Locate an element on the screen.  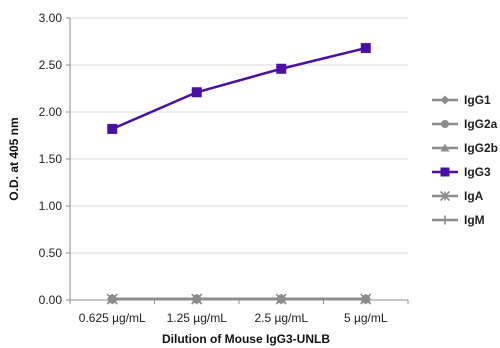
legend-label: IgM is located at coordinates (474, 220).